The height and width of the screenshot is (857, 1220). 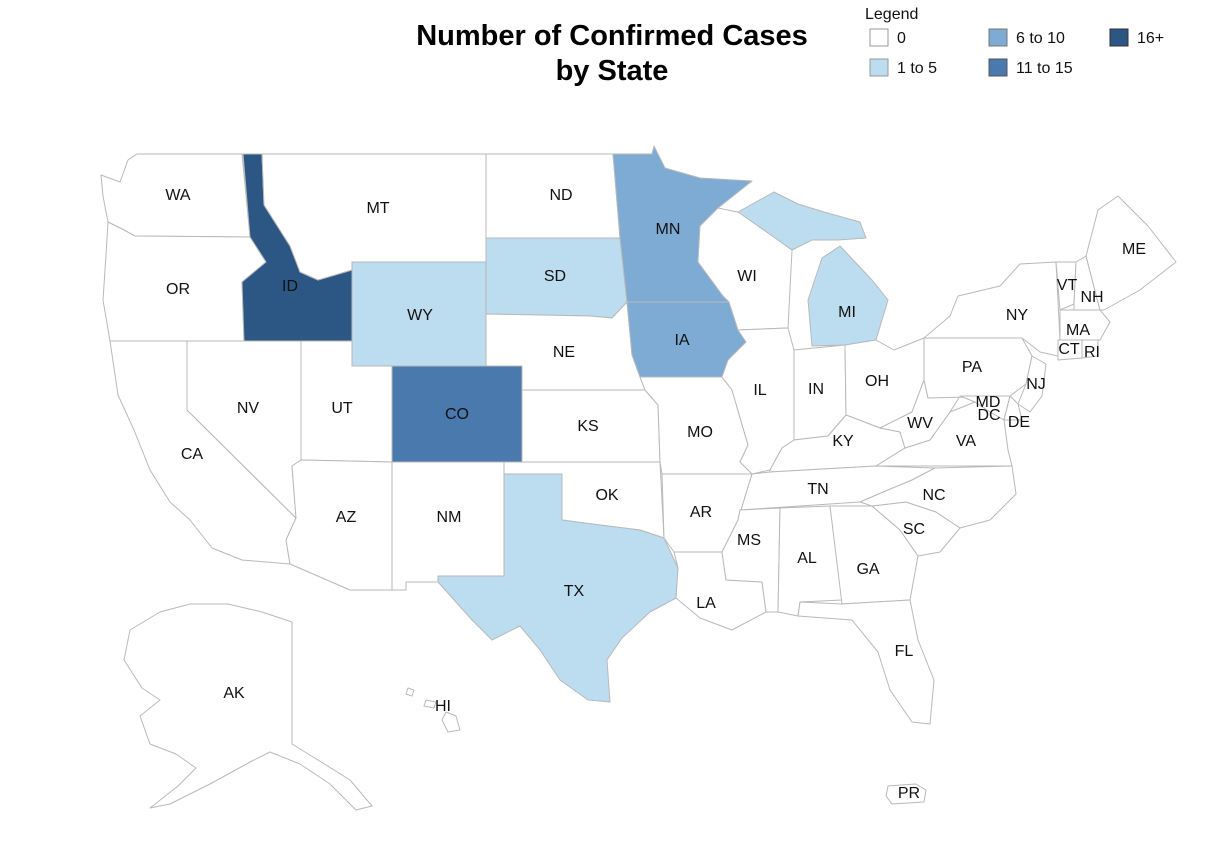 I want to click on state-label-CA: CA, so click(x=192, y=454).